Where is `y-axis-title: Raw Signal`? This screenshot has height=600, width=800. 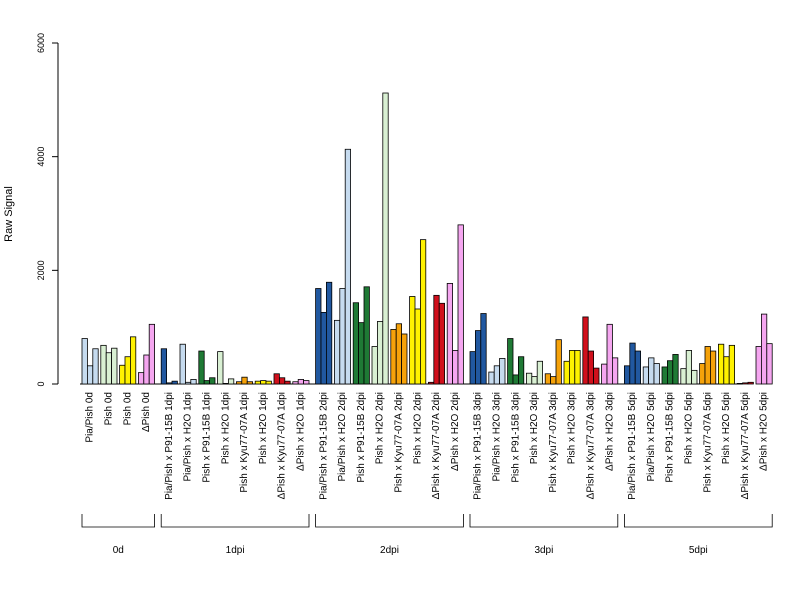 y-axis-title: Raw Signal is located at coordinates (9, 214).